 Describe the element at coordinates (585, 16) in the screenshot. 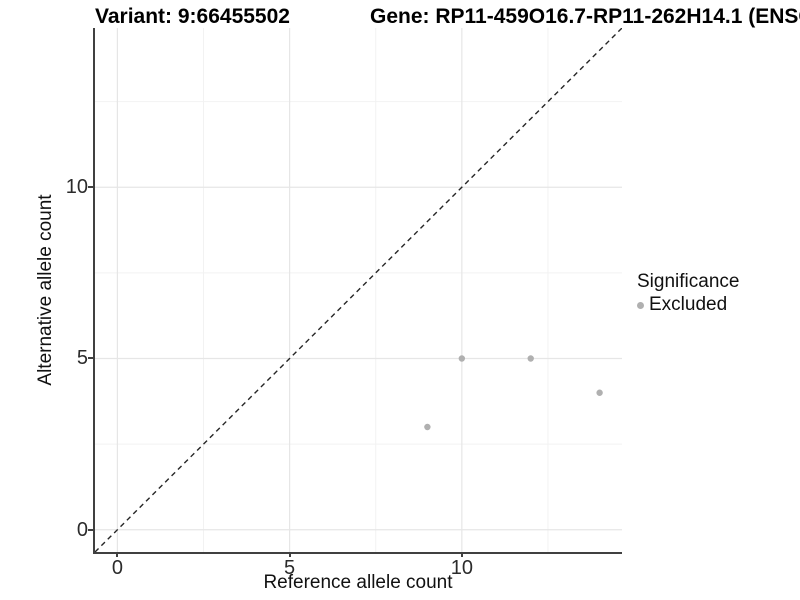

I see `plot-title-gene: Gene: RP11-459O16.7-RP11-262H14.1 (ENSG0` at that location.